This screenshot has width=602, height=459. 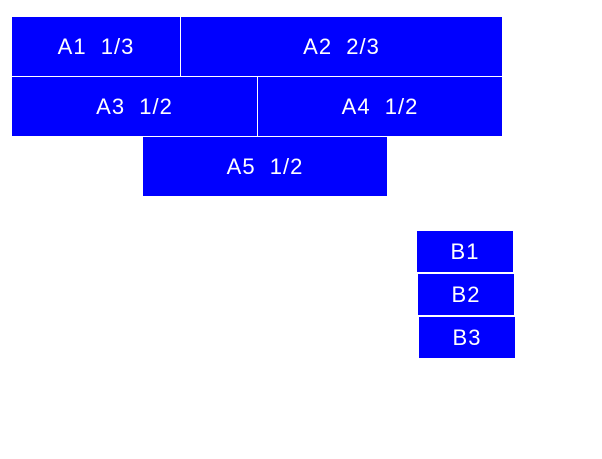 I want to click on button-b3: B3, so click(x=467, y=337).